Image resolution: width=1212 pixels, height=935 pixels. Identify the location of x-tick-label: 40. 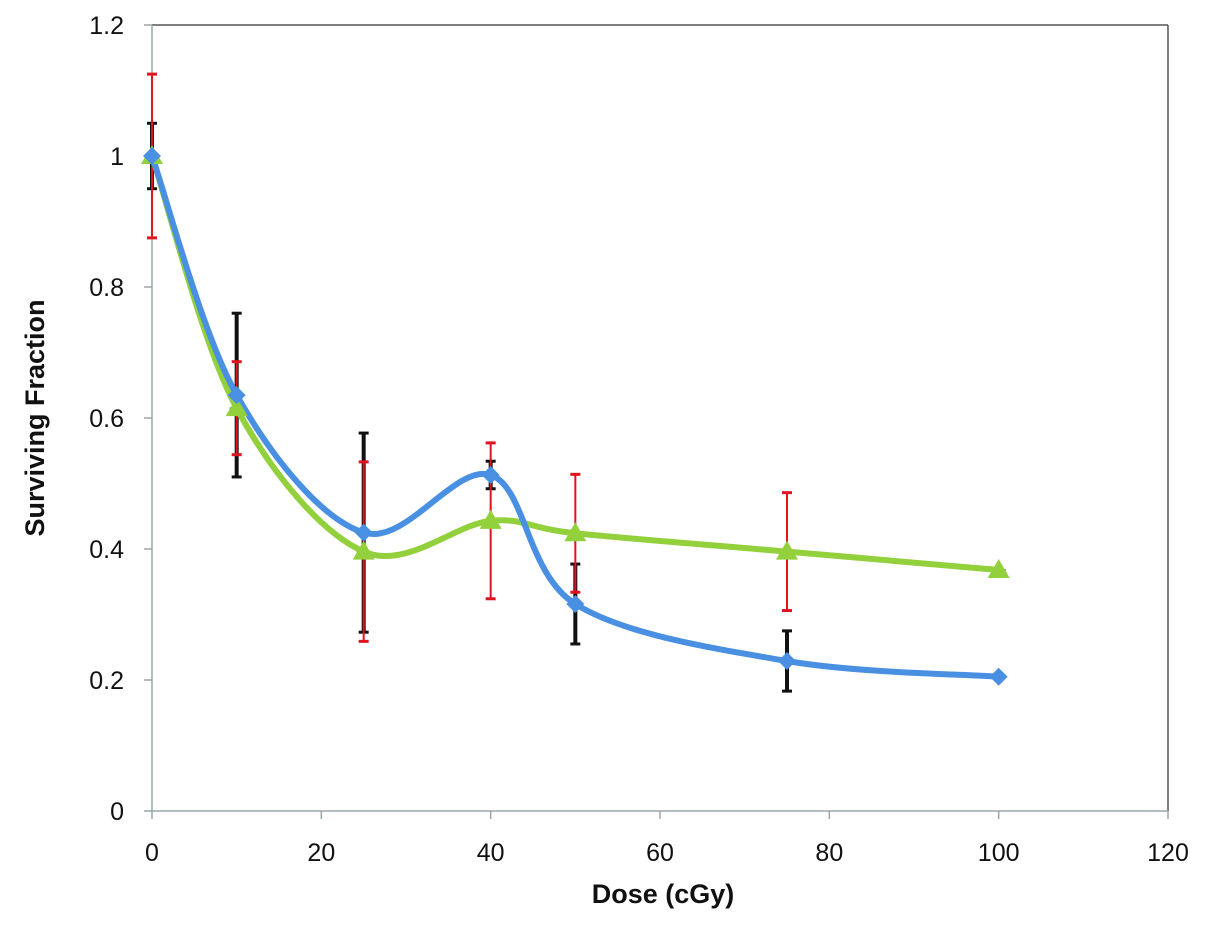
(491, 853).